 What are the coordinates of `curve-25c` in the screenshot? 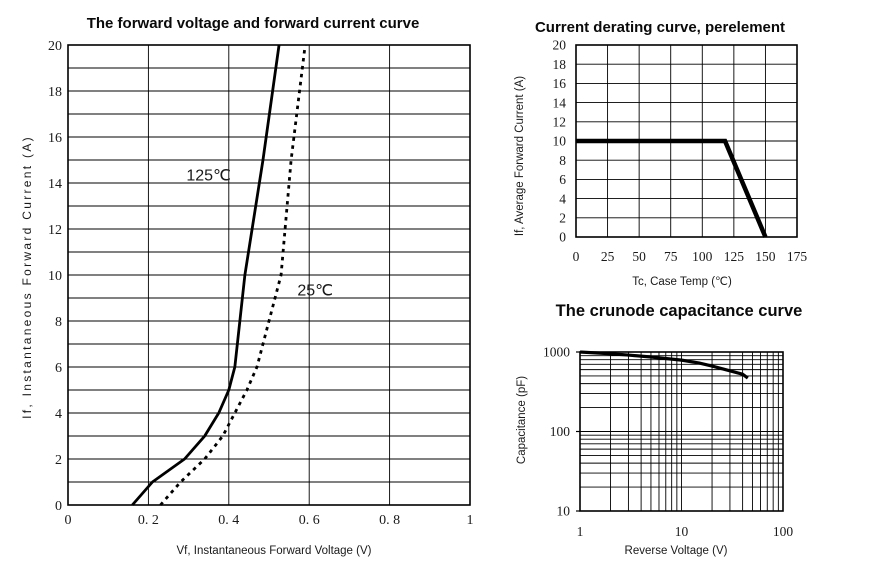 It's located at (233, 275).